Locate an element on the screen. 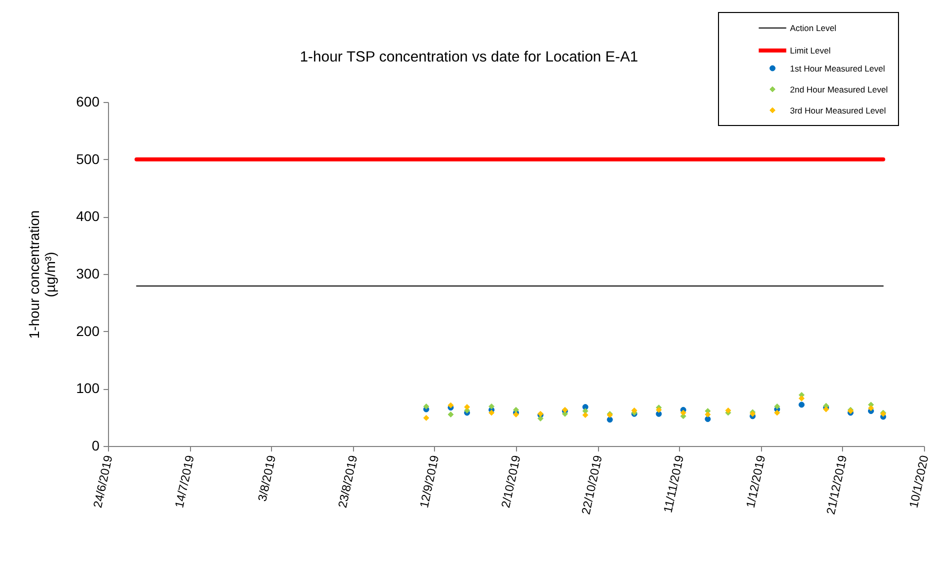  x-tick-label: 3/8/2019 is located at coordinates (267, 478).